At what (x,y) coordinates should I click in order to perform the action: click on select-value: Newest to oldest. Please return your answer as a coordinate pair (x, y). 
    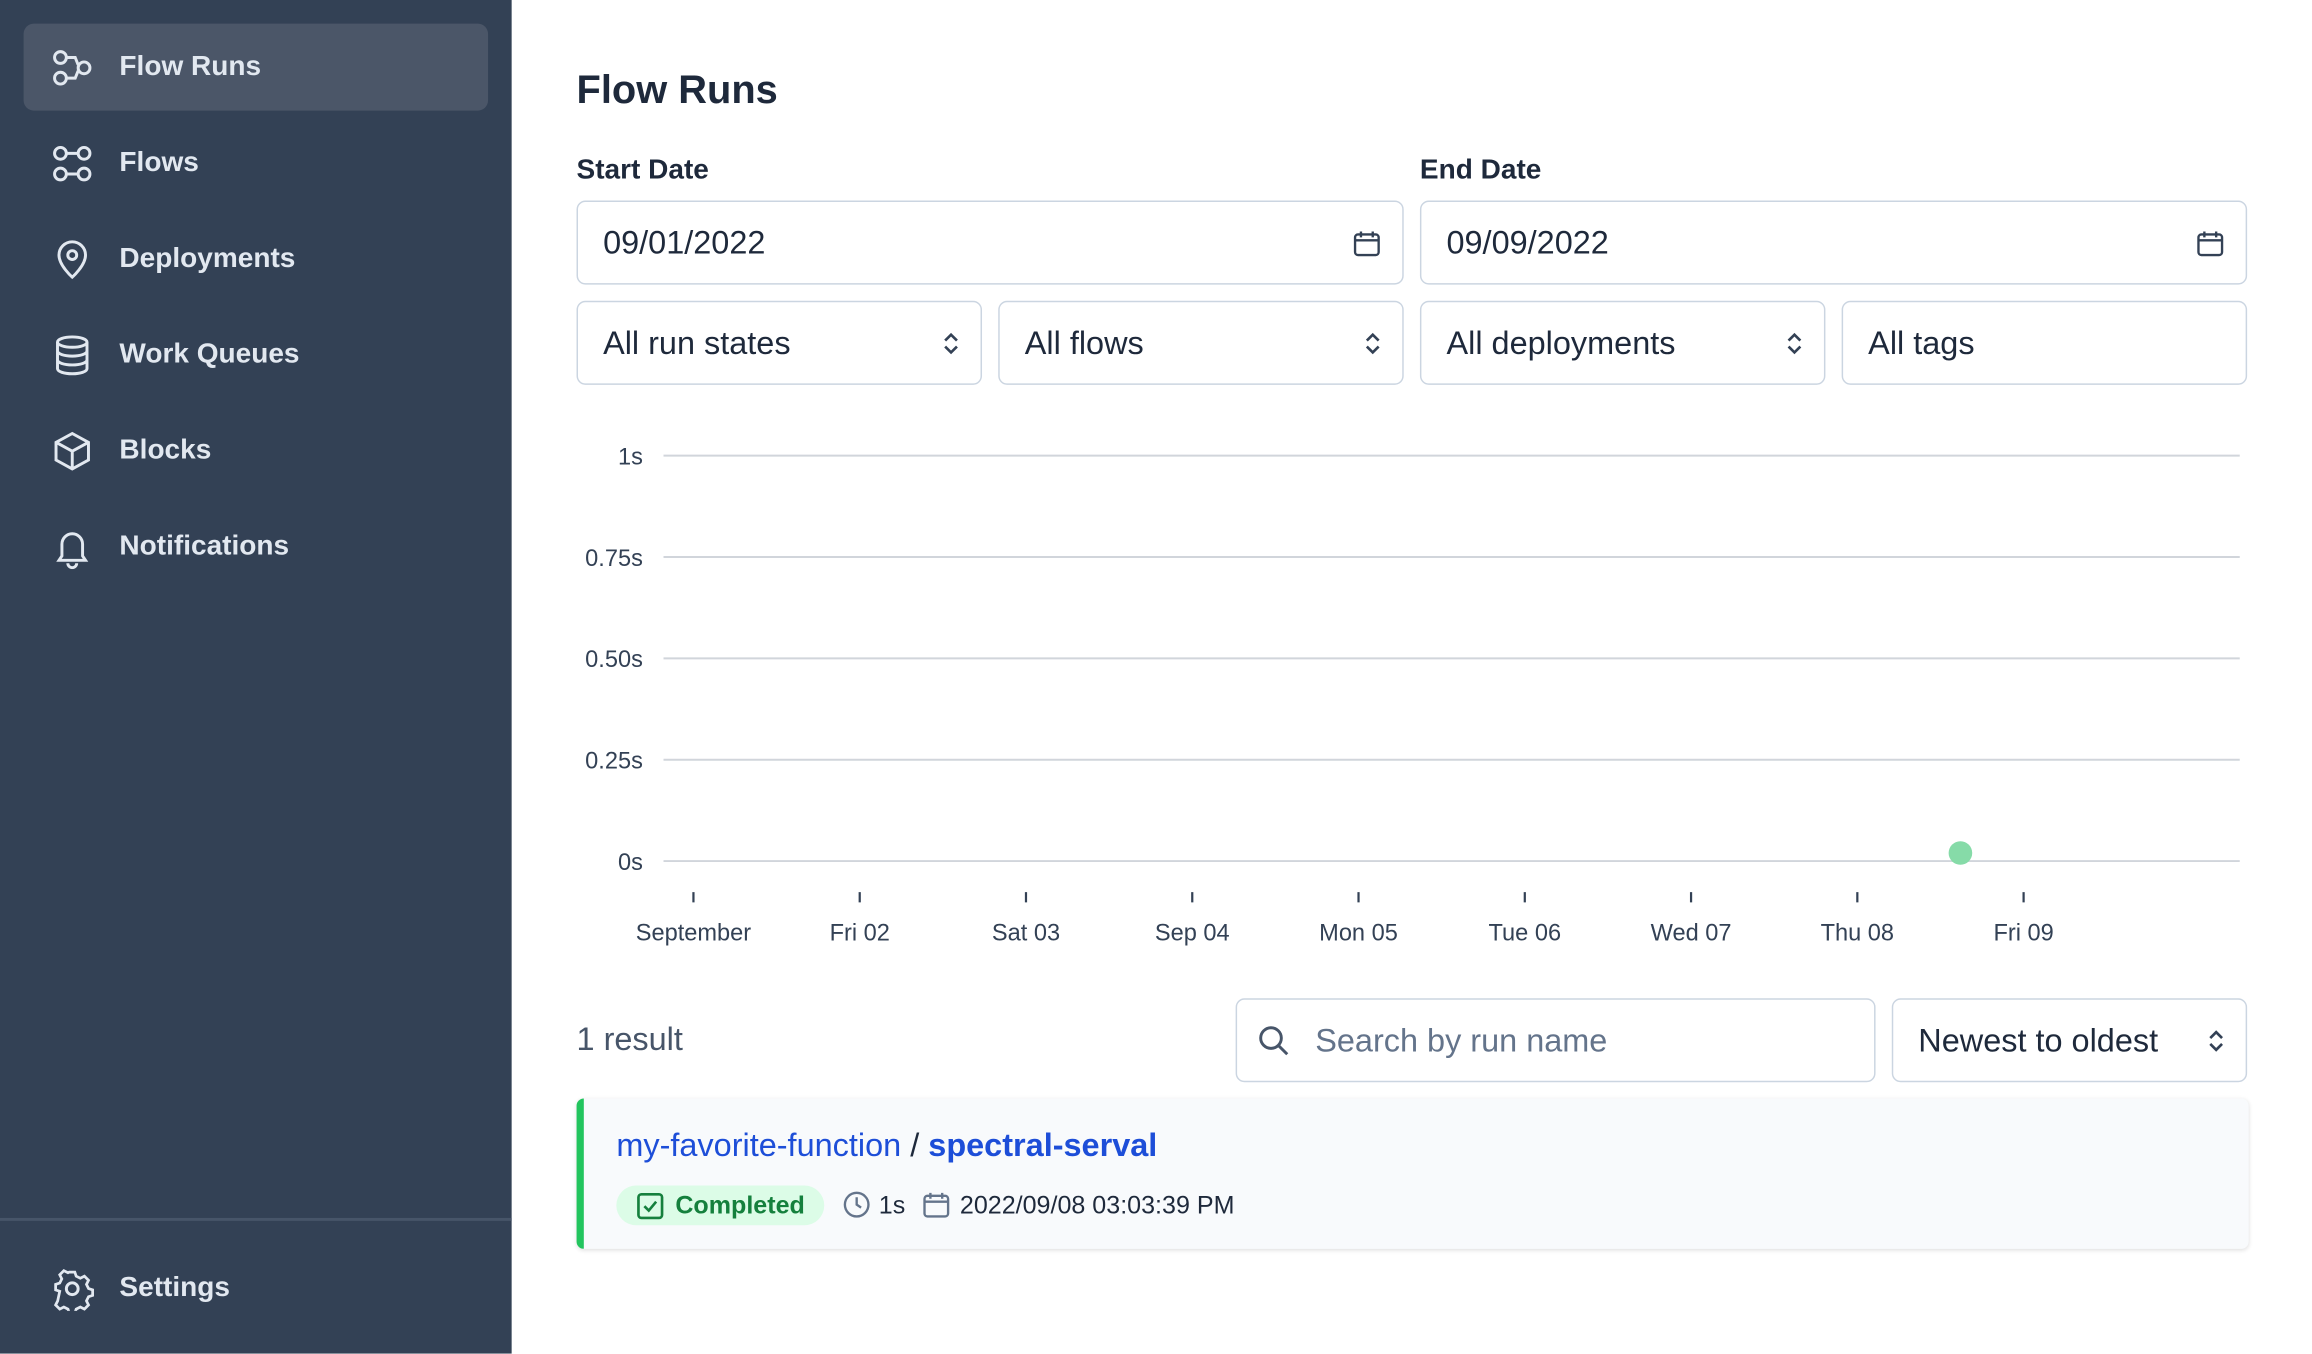
    Looking at the image, I should click on (2038, 1039).